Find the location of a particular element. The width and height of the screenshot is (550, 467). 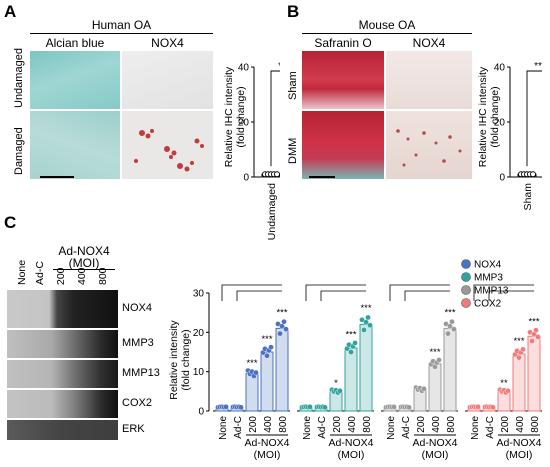

c-bar-mmp13 is located at coordinates (450, 369).